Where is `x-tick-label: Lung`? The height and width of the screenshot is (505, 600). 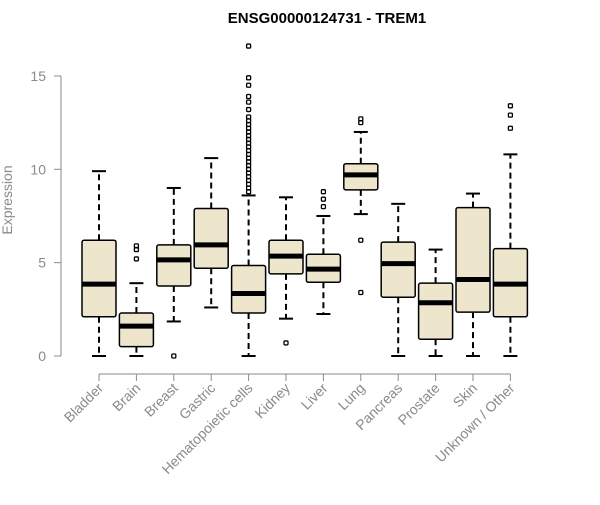
x-tick-label: Lung is located at coordinates (351, 396).